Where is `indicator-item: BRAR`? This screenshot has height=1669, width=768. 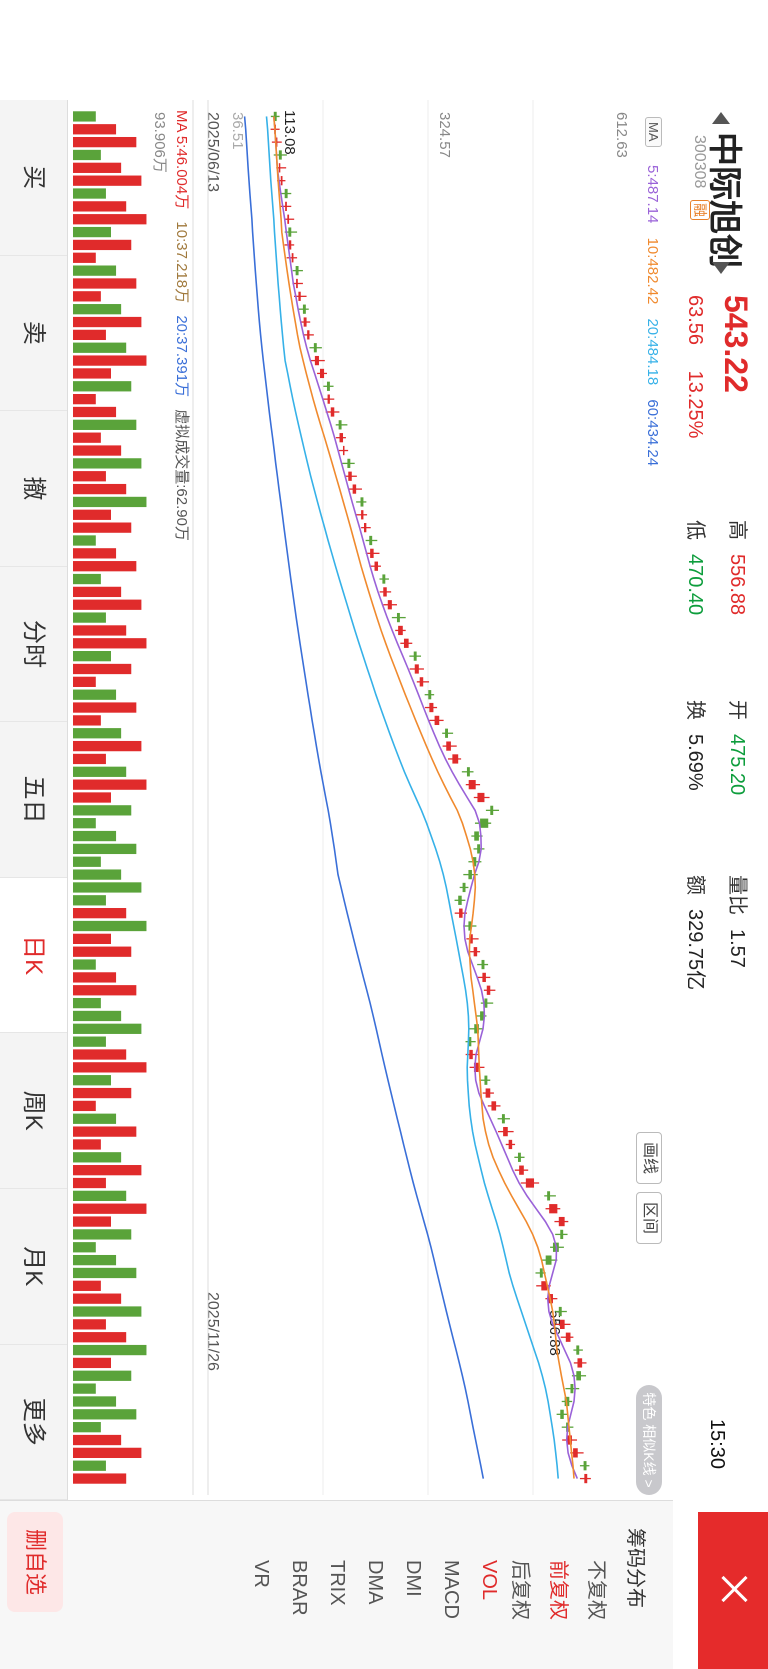
indicator-item: BRAR is located at coordinates (299, 1588).